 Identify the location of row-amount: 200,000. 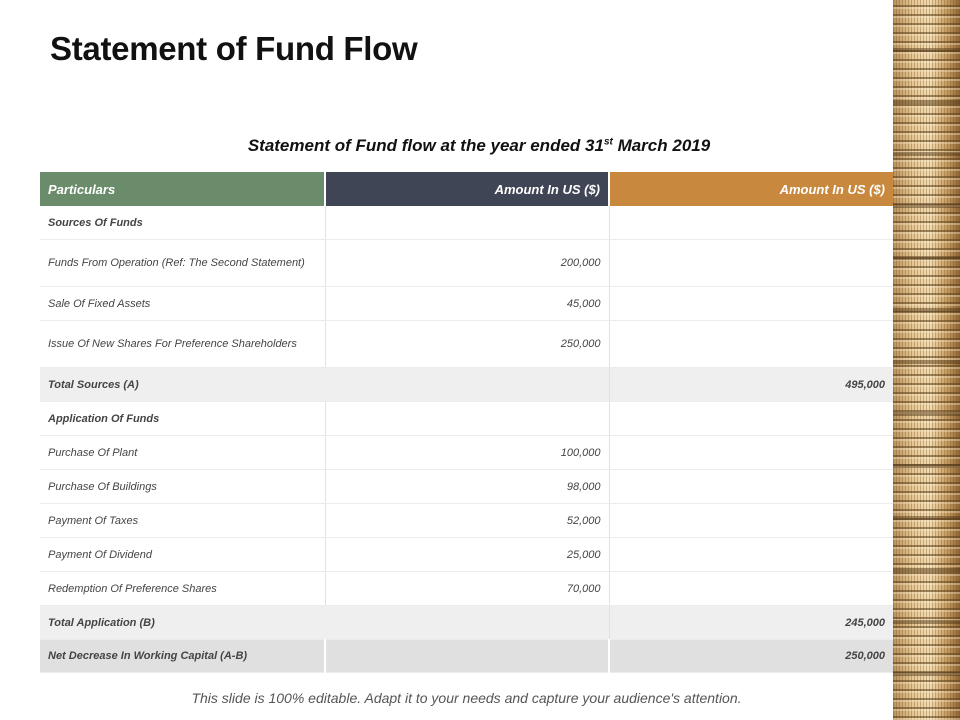
(467, 263).